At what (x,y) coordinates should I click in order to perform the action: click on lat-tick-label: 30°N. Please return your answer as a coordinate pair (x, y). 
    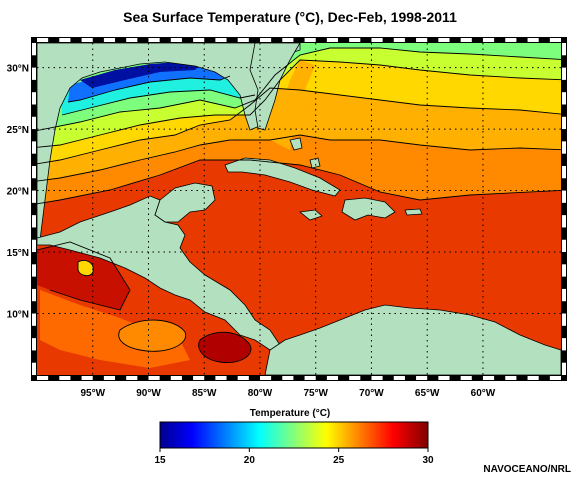
    Looking at the image, I should click on (18, 69).